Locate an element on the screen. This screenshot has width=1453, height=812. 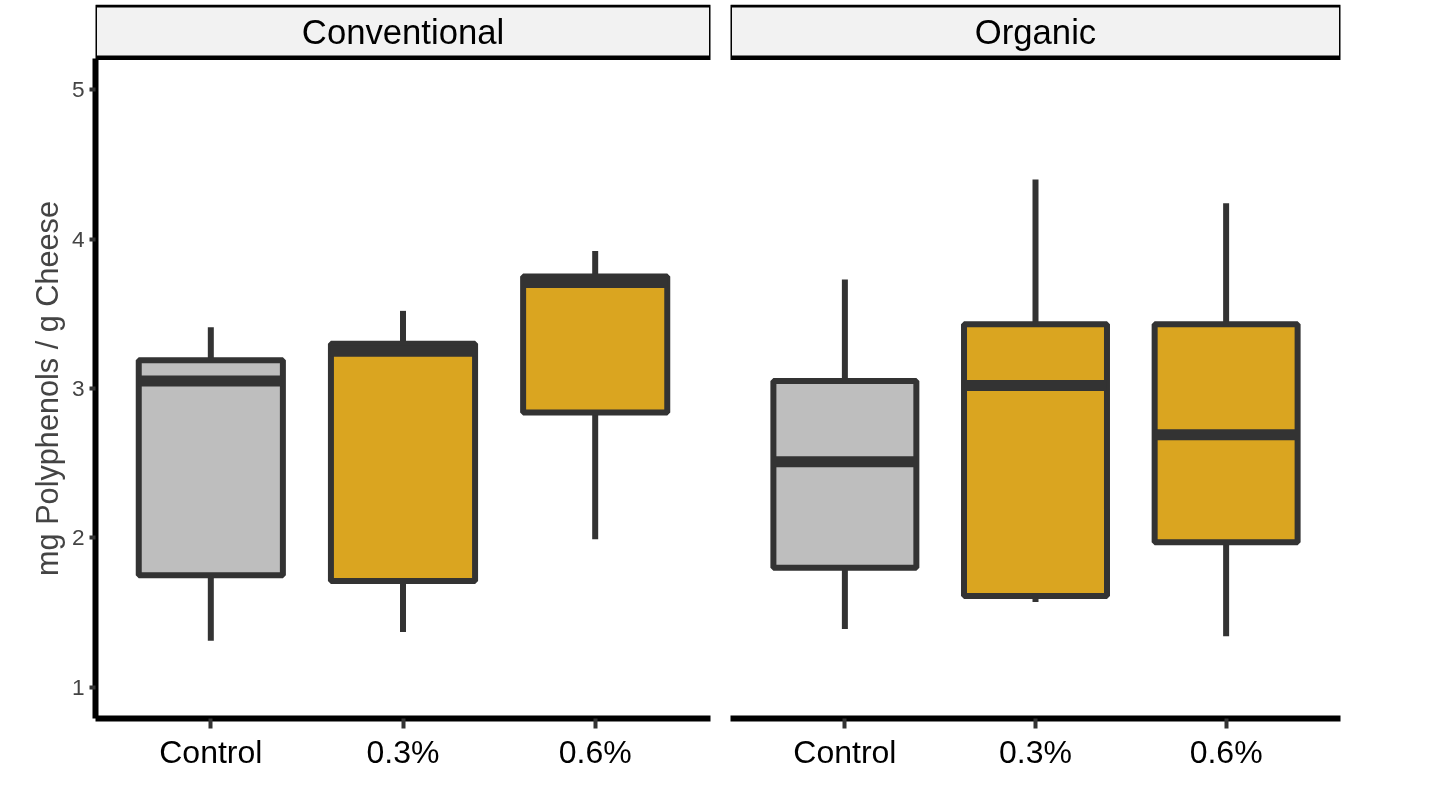
y-tick-label: 2 is located at coordinates (78, 537).